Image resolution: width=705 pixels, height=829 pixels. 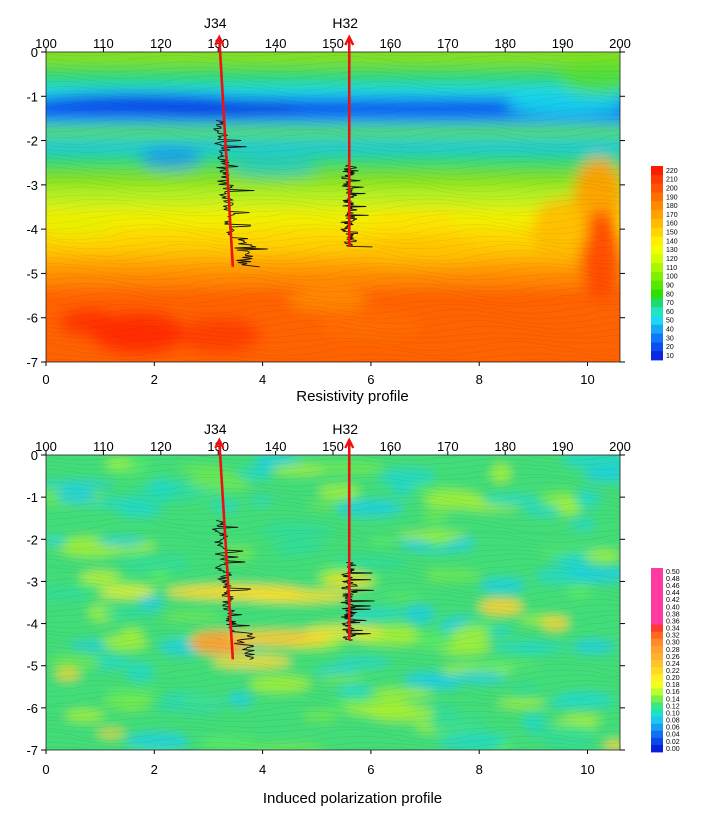 I want to click on colorbar-label: 0.20, so click(x=673, y=678).